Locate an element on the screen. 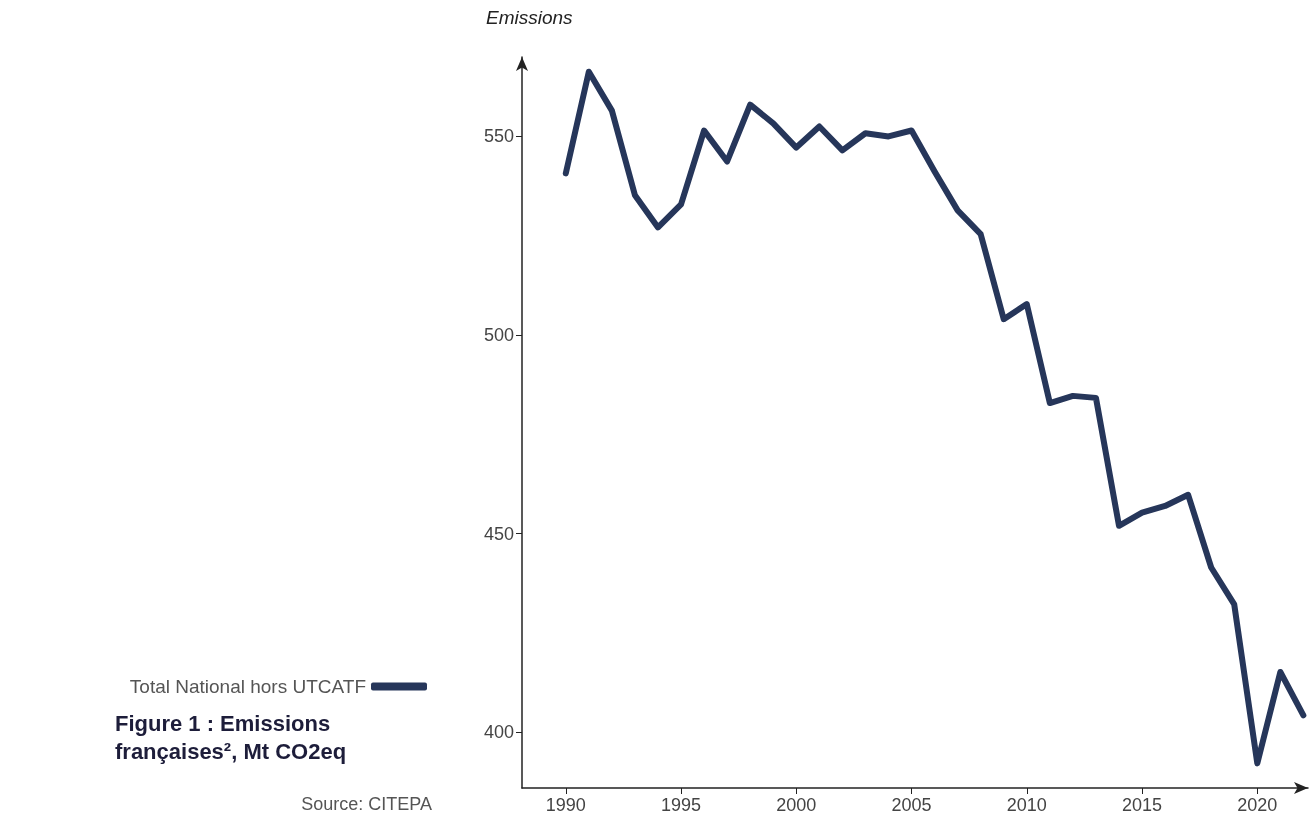 Image resolution: width=1311 pixels, height=816 pixels. y-axis-title: Emissions is located at coordinates (530, 17).